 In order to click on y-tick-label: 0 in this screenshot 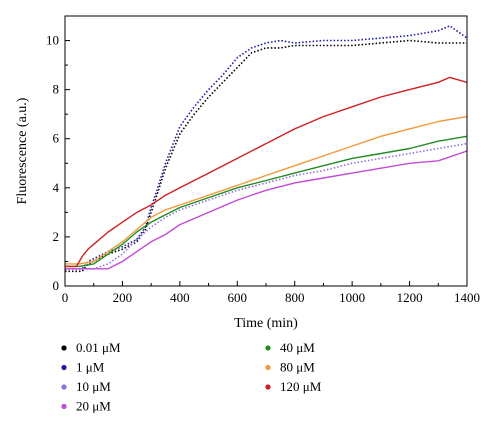, I will do `click(56, 285)`.